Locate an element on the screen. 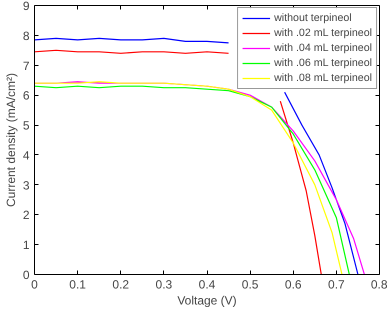  y-tick-label: 1 is located at coordinates (26, 245).